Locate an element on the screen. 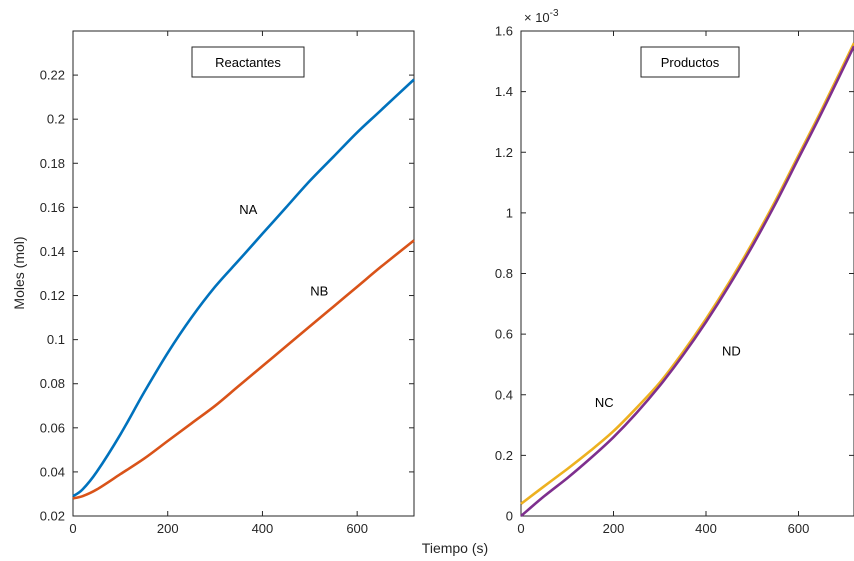  productos-legend-frame is located at coordinates (690, 62).